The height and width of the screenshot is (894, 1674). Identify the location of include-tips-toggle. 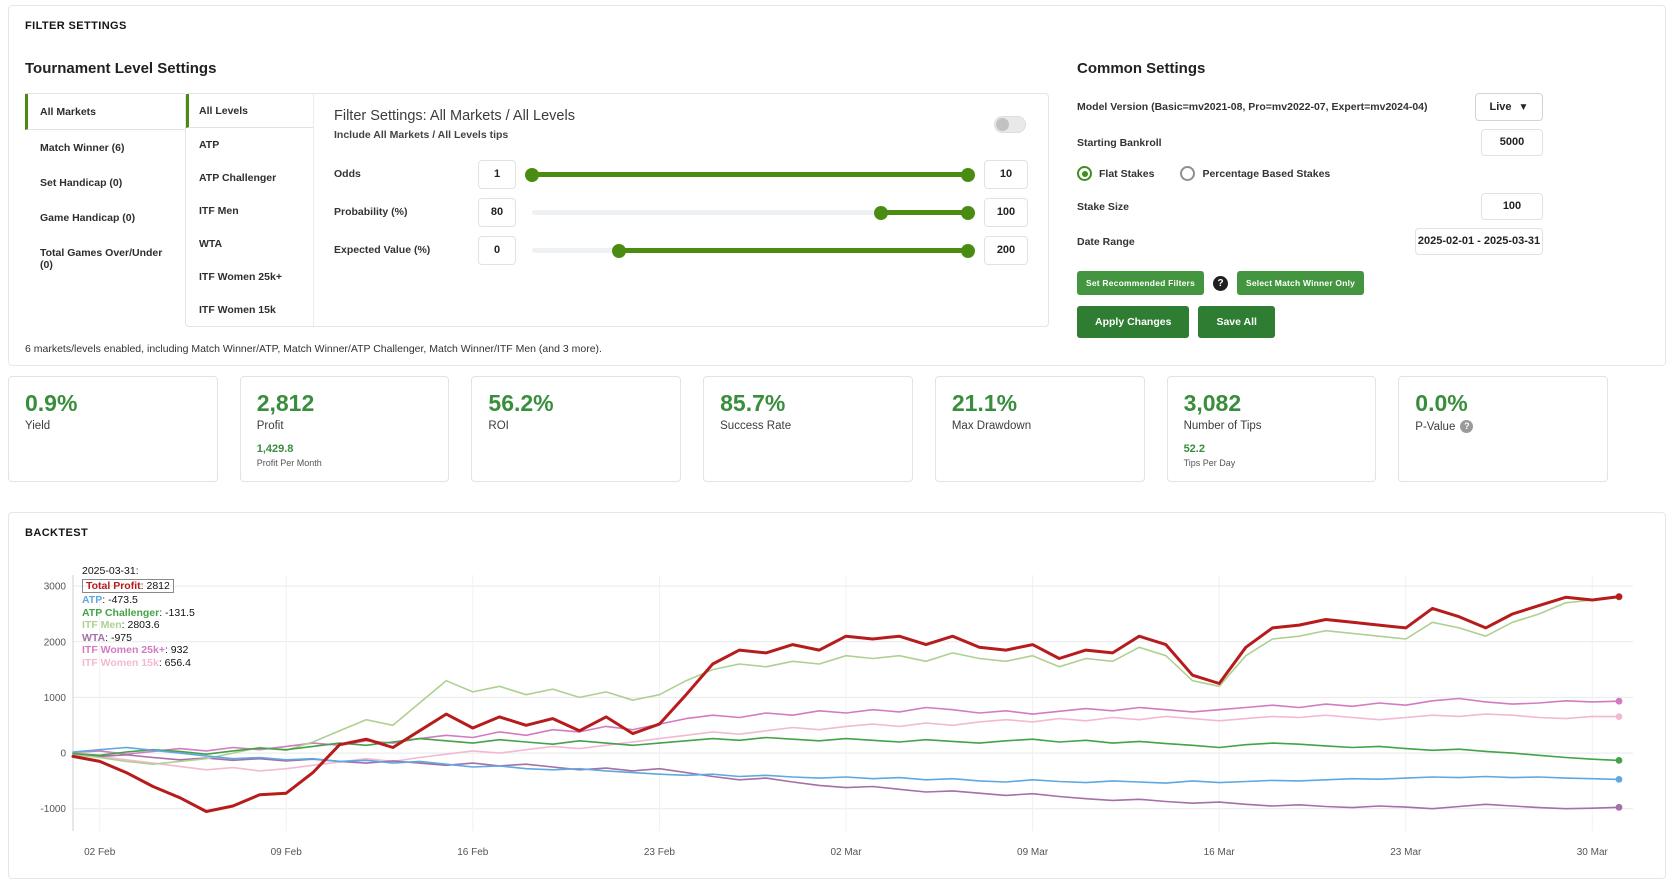
(1010, 124).